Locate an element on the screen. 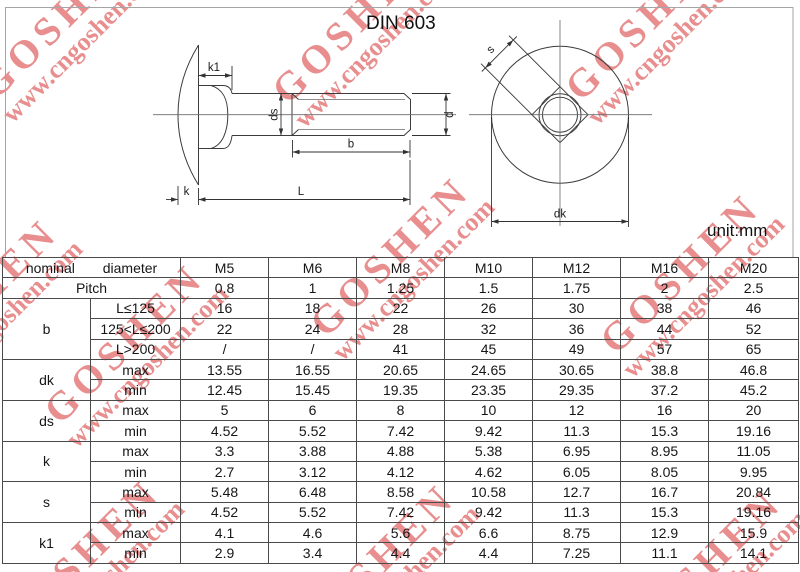 The image size is (800, 572). table-cell: 20.65 is located at coordinates (401, 369).